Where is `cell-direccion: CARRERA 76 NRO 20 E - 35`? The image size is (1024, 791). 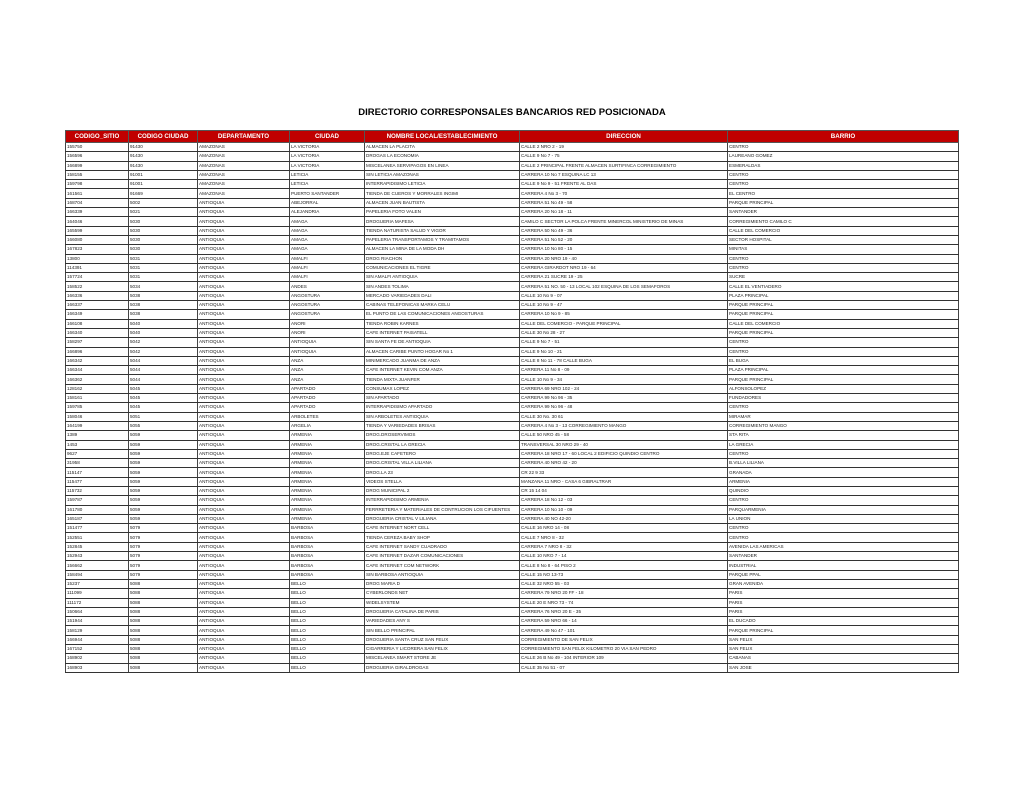
cell-direccion: CARRERA 76 NRO 20 E - 35 is located at coordinates (623, 612).